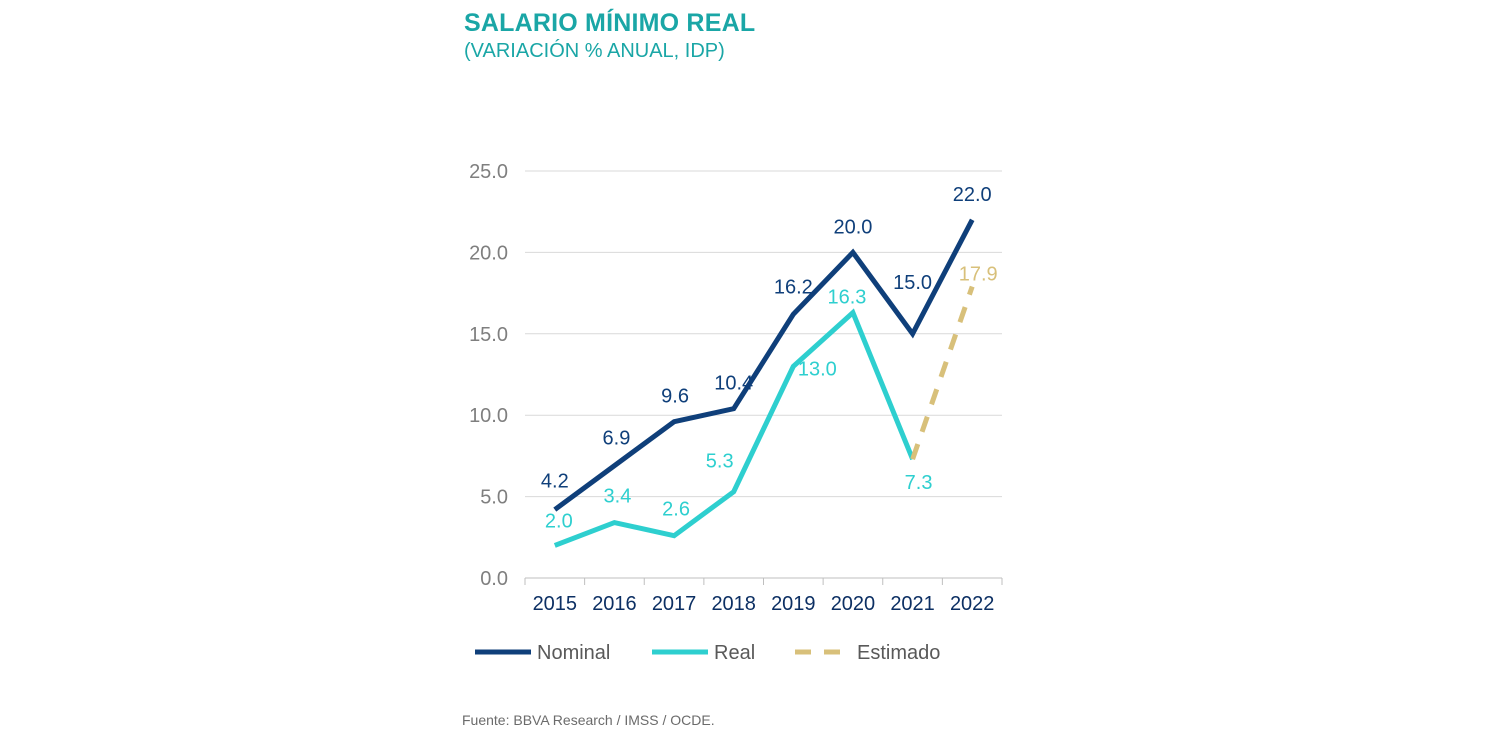 The height and width of the screenshot is (739, 1501). What do you see at coordinates (488, 335) in the screenshot?
I see `y-tick-label: 15.0` at bounding box center [488, 335].